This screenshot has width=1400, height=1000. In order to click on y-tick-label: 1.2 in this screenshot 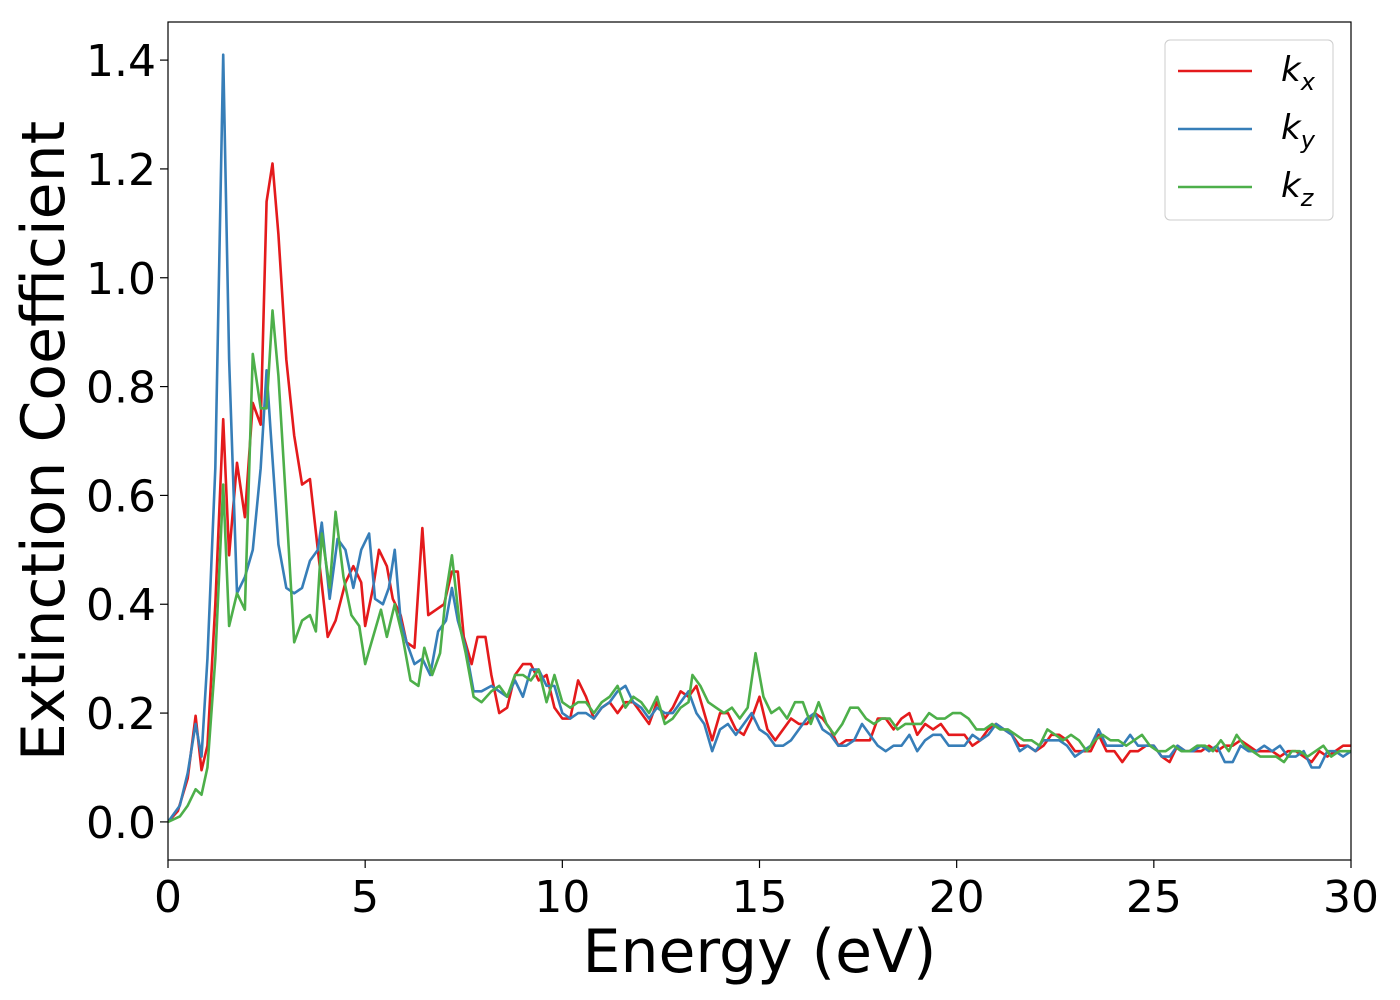, I will do `click(121, 170)`.